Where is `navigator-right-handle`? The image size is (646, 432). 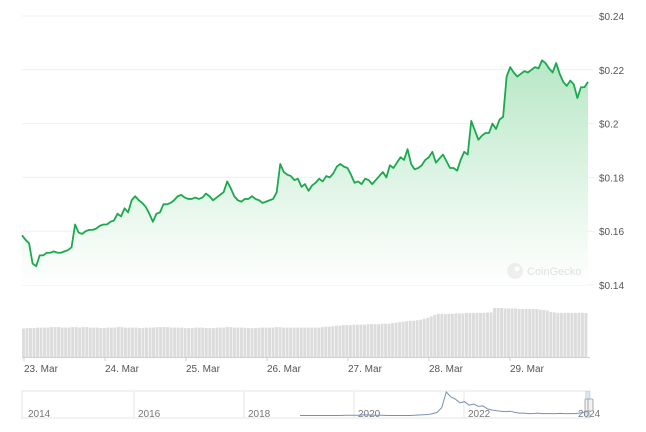
navigator-right-handle is located at coordinates (590, 405).